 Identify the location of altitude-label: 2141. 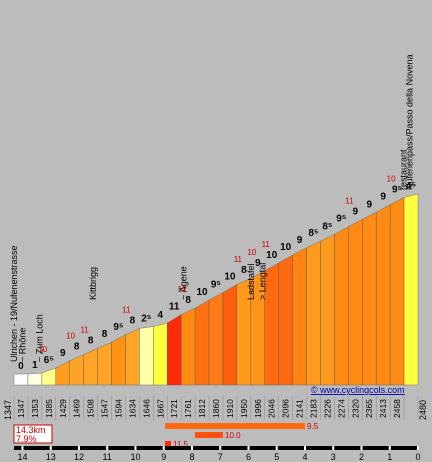
(300, 408).